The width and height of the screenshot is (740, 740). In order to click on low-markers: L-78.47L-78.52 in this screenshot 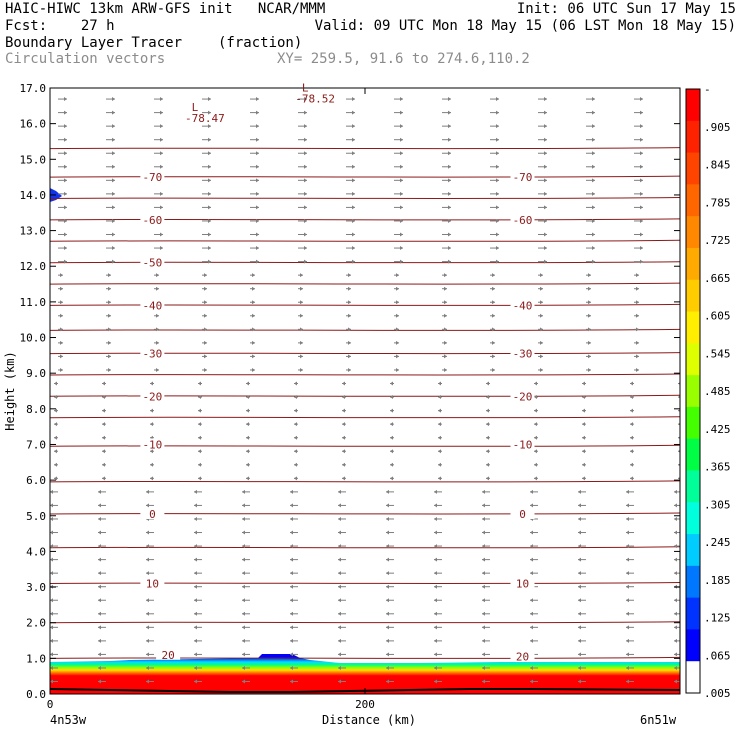, I will do `click(260, 104)`.